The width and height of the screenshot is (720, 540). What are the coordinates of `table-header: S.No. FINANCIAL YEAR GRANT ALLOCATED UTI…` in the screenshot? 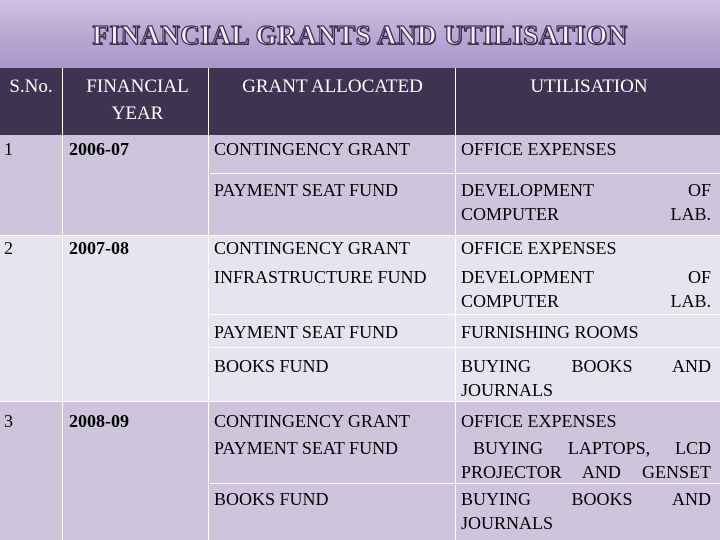 It's located at (360, 101).